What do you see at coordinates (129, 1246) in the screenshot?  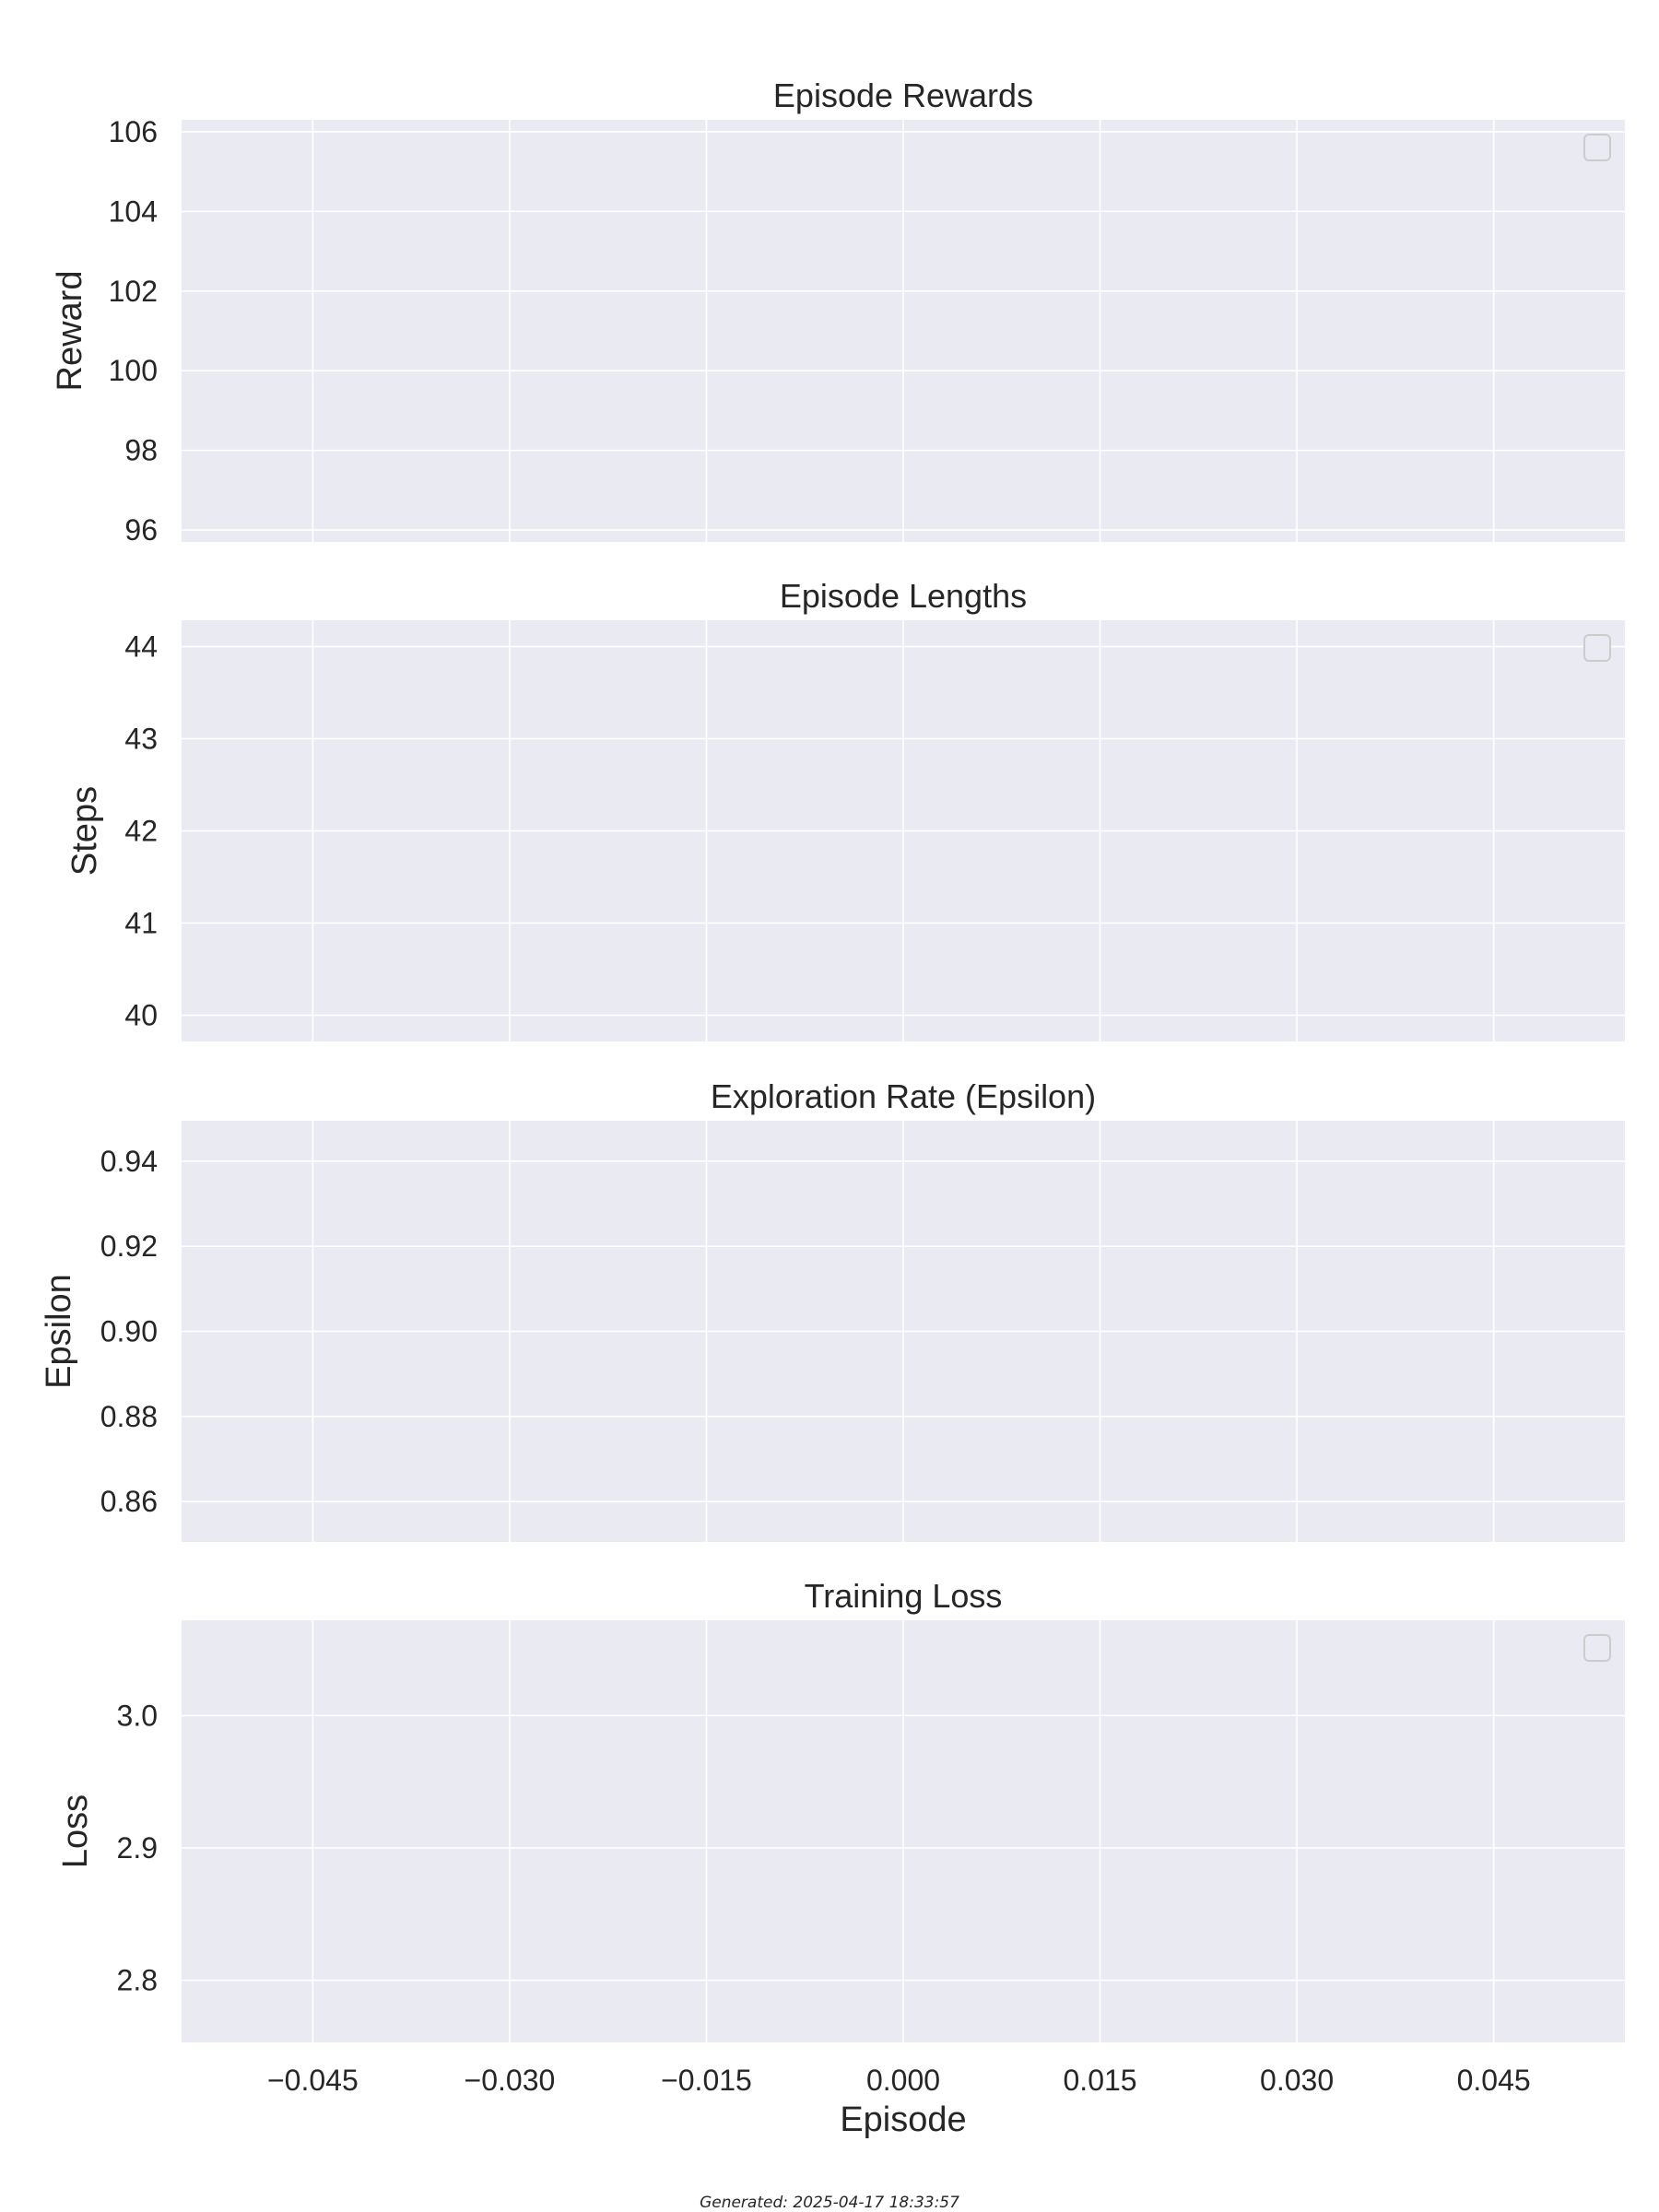 I see `y-tick-label: 0.92` at bounding box center [129, 1246].